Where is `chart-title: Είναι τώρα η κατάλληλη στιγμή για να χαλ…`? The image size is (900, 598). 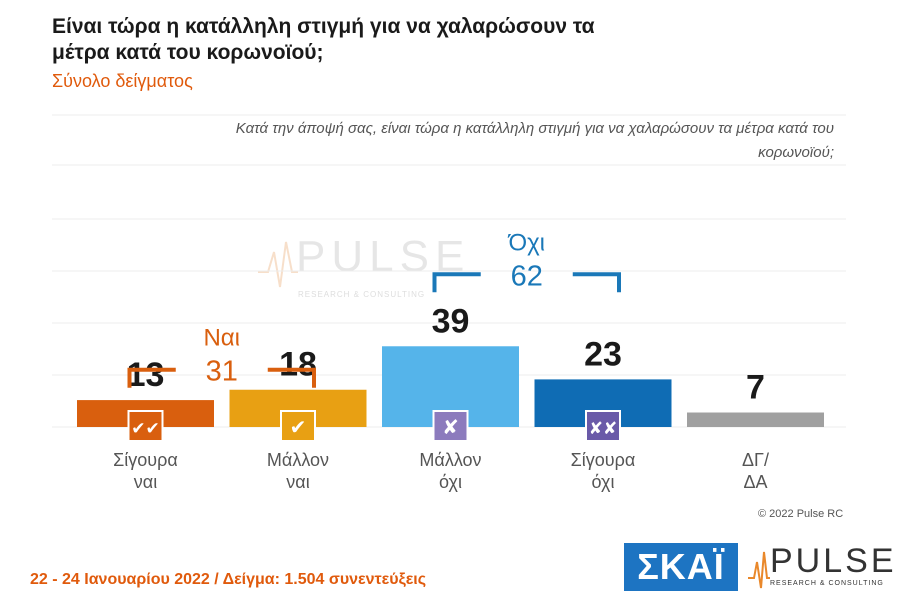 chart-title: Είναι τώρα η κατάλληλη στιγμή για να χαλ… is located at coordinates (323, 39).